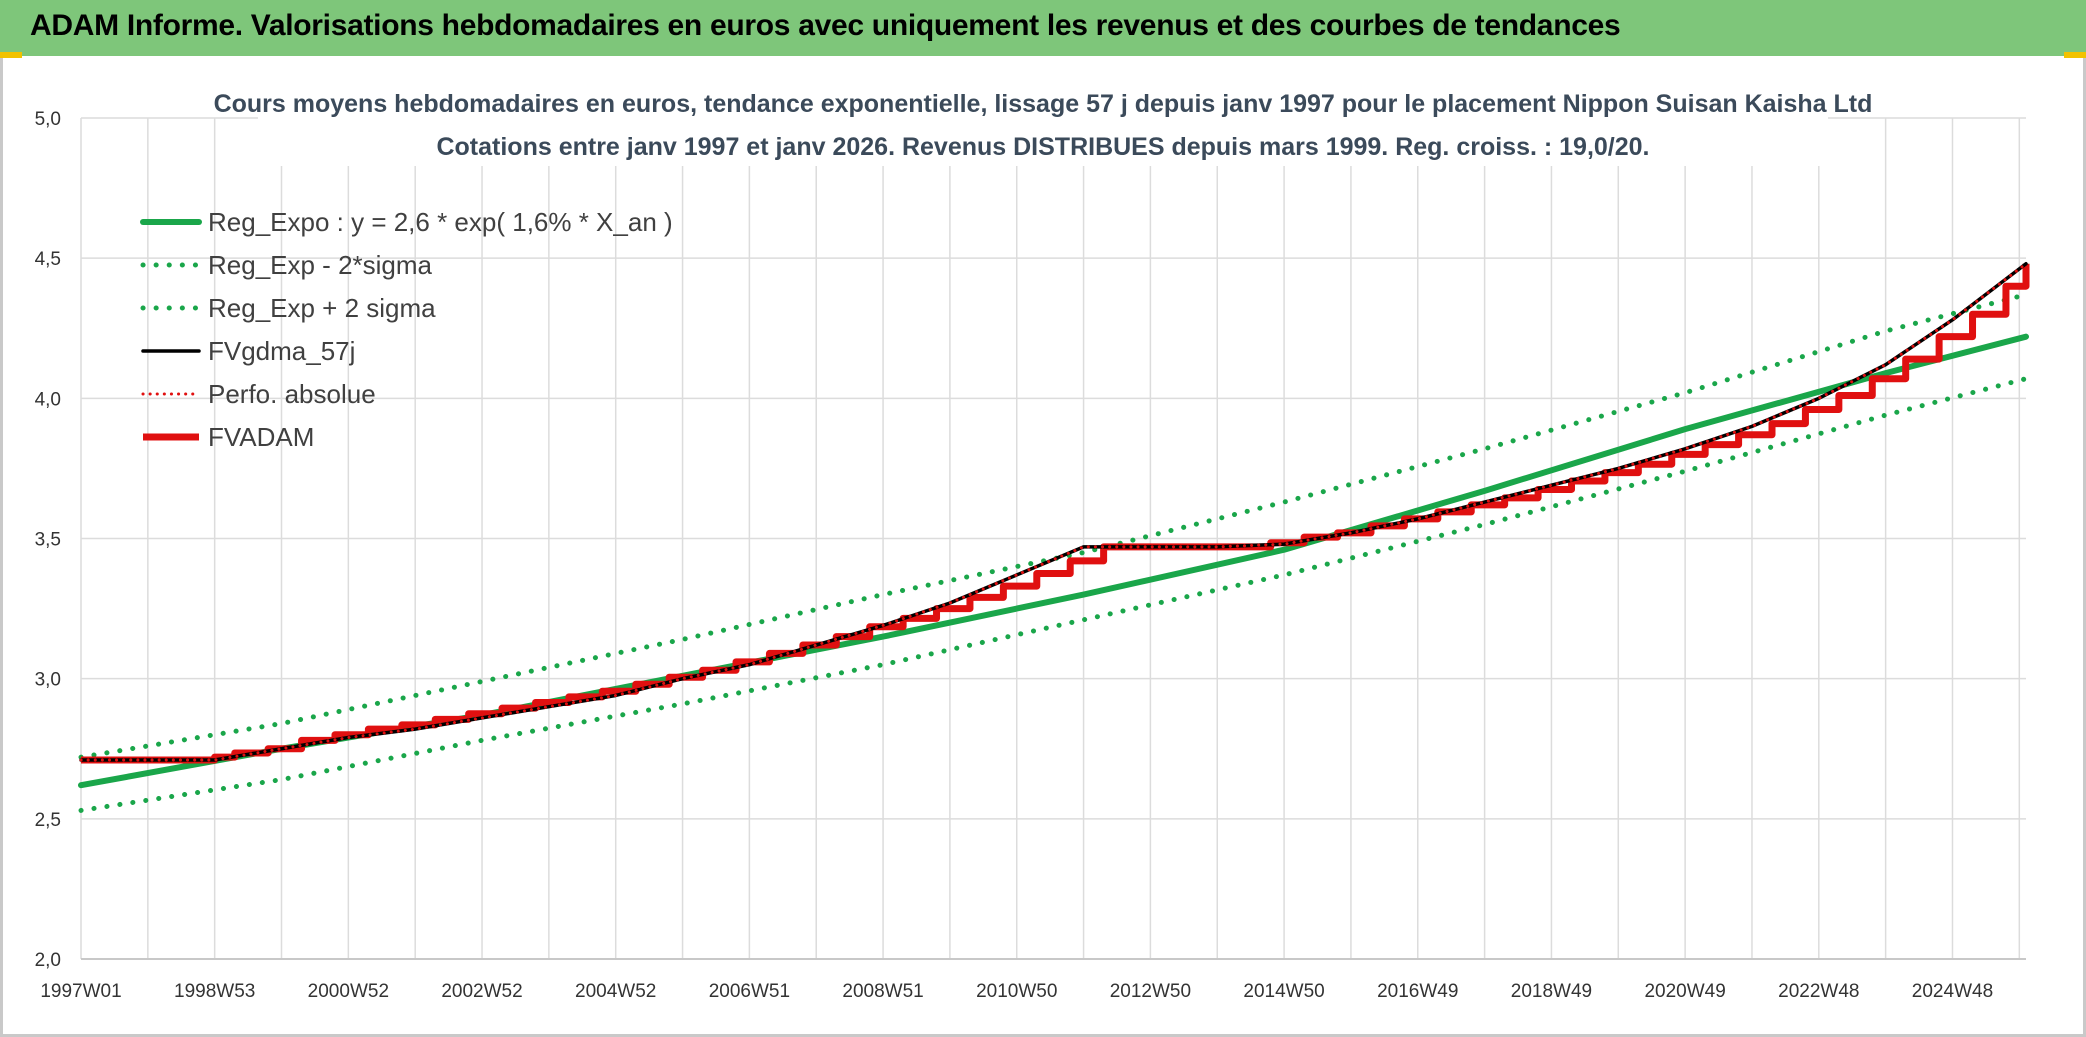 This screenshot has height=1037, width=2086. What do you see at coordinates (292, 394) in the screenshot?
I see `legend-label-4: Perfo. absolue` at bounding box center [292, 394].